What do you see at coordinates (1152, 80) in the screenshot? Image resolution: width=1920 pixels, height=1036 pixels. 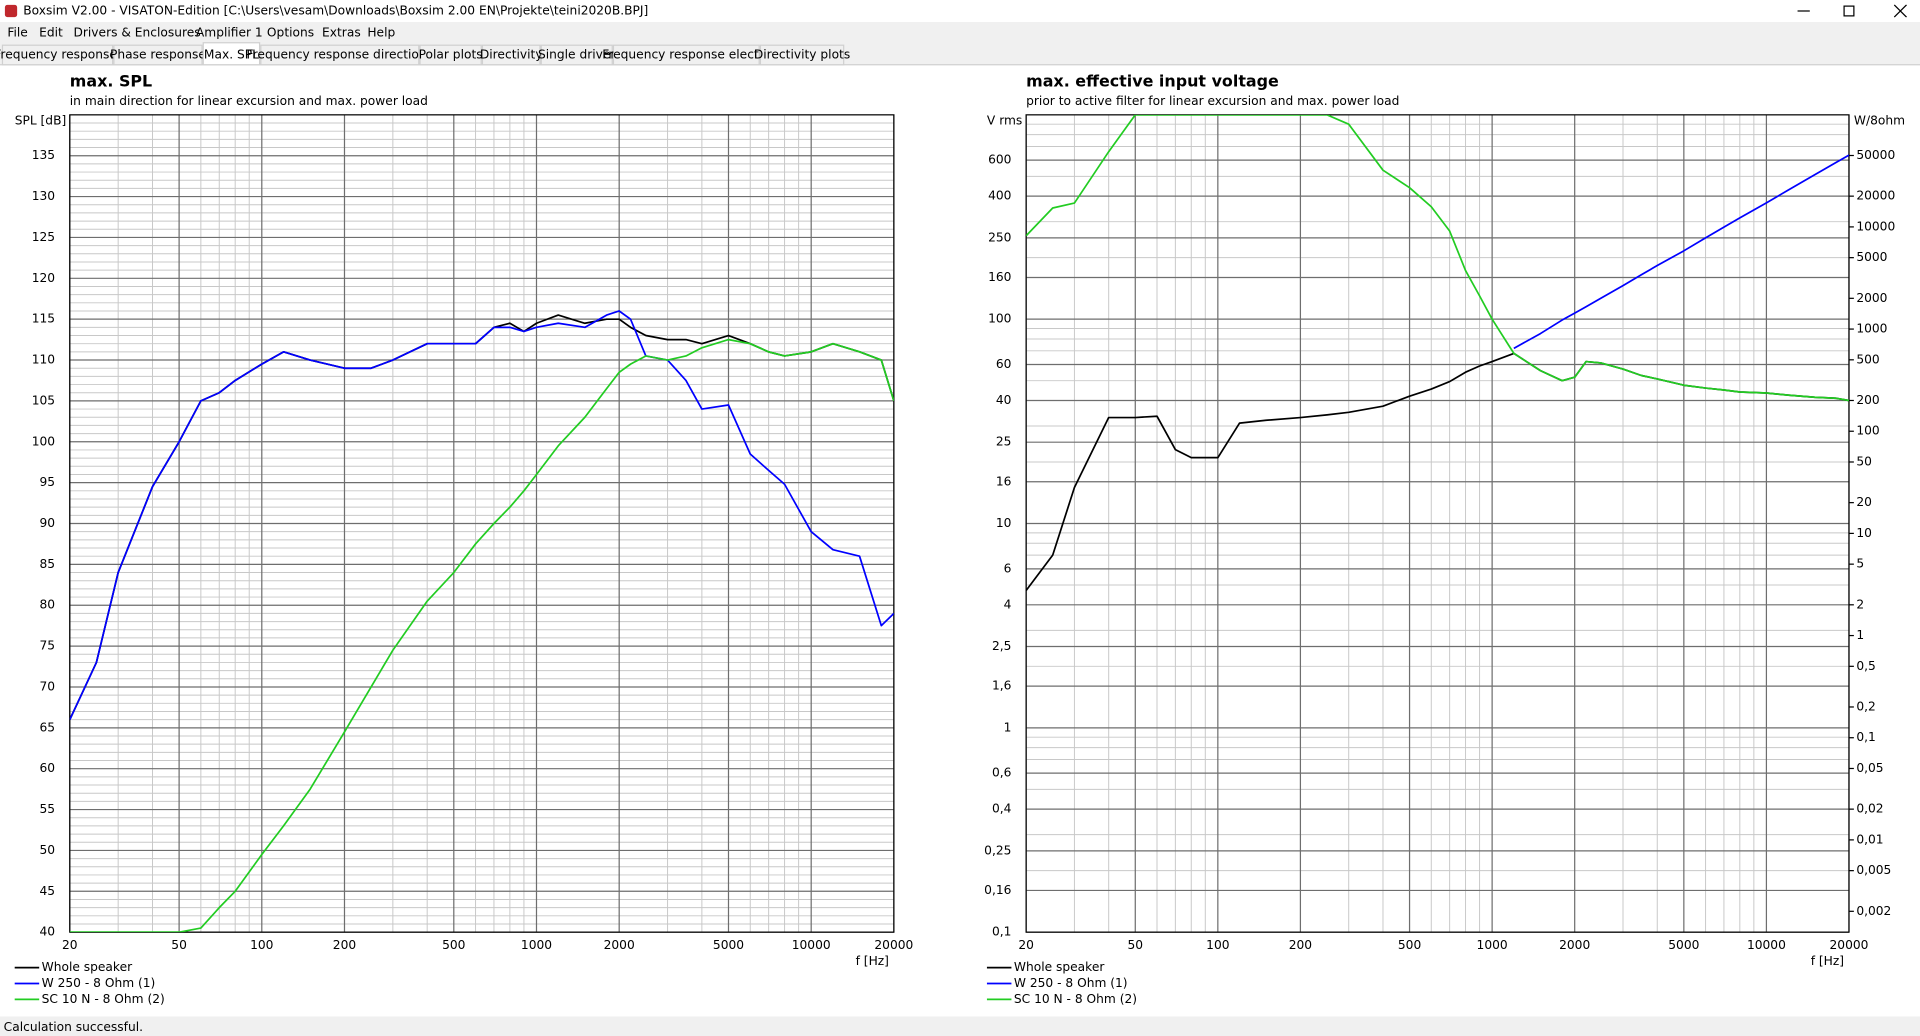 I see `chart-title: max. effective input voltage` at bounding box center [1152, 80].